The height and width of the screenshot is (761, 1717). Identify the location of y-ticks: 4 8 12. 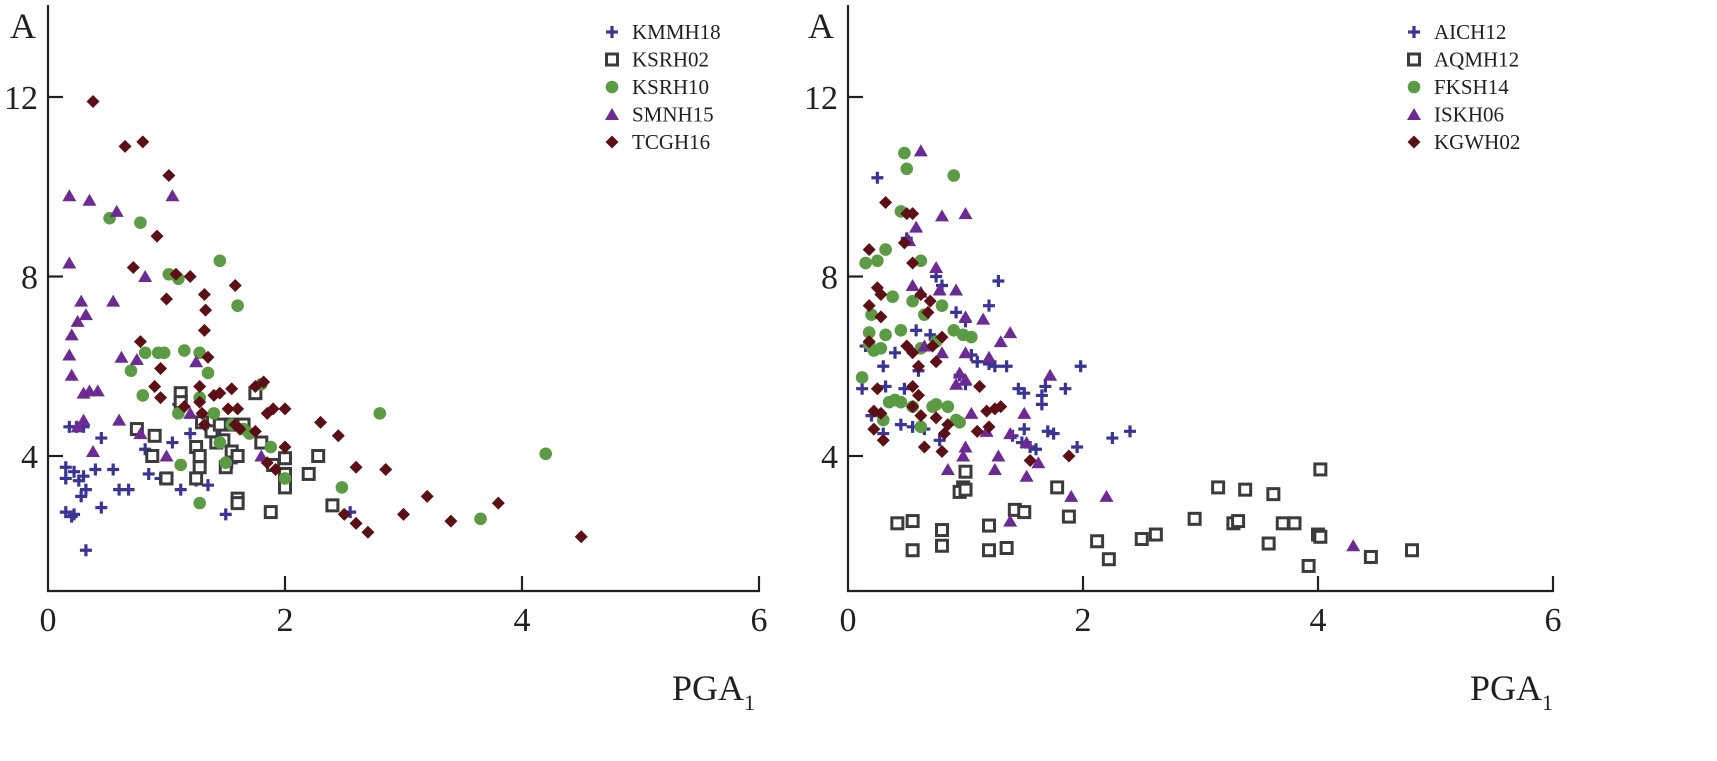
(33, 278).